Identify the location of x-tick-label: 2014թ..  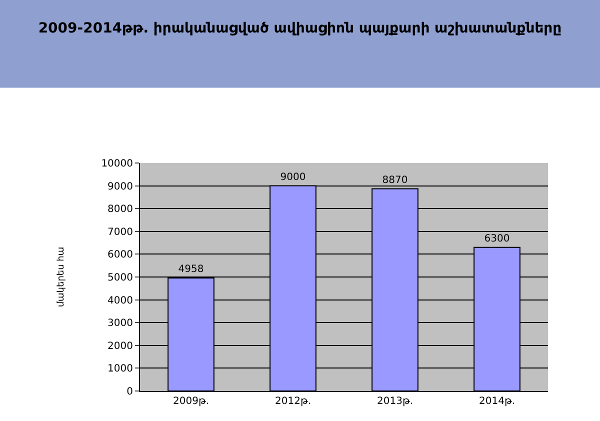
(497, 401).